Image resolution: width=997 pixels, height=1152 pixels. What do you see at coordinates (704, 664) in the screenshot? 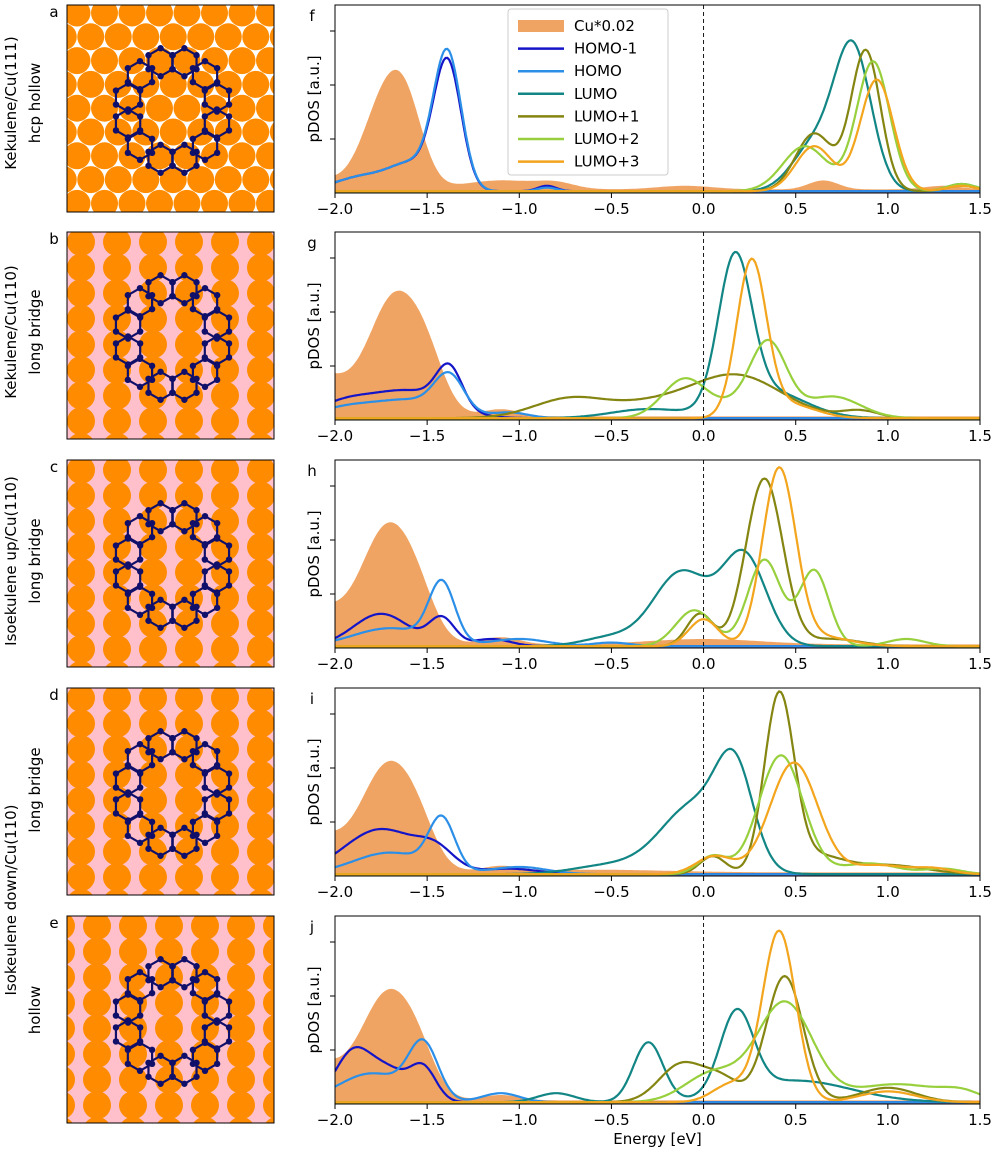
I see `x-tick-label: 0.0` at bounding box center [704, 664].